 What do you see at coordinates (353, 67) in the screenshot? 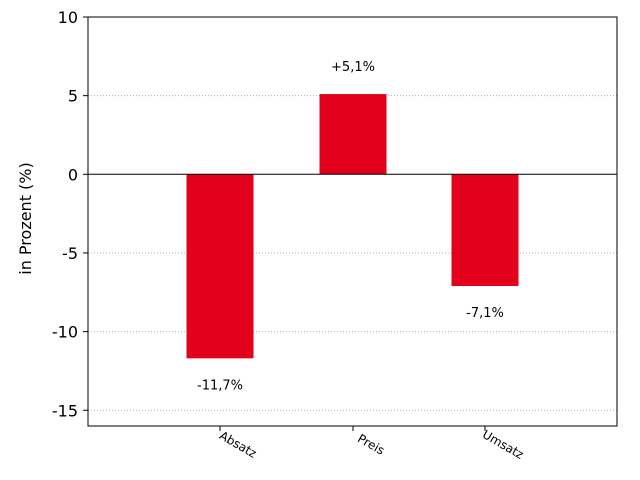
I see `data-label: +5,1%` at bounding box center [353, 67].